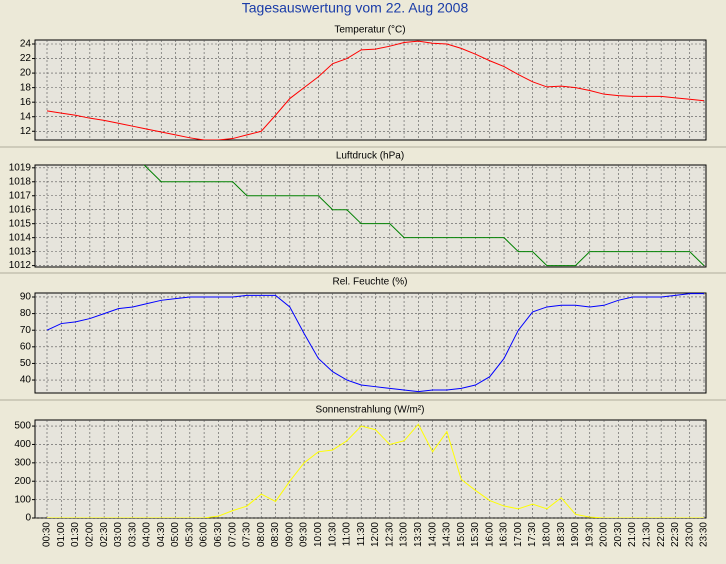  I want to click on y-tick-label: 1019, so click(20, 167).